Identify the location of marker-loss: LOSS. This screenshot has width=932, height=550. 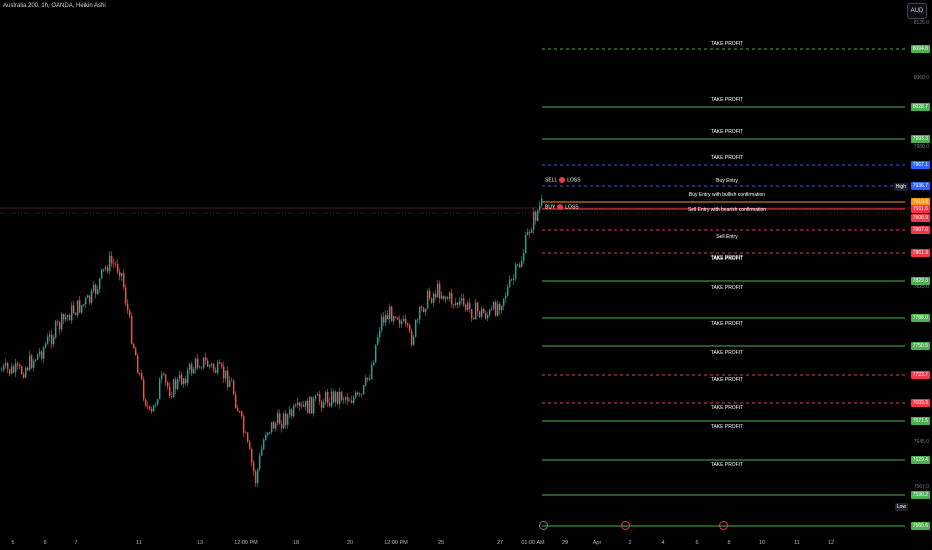
(572, 207).